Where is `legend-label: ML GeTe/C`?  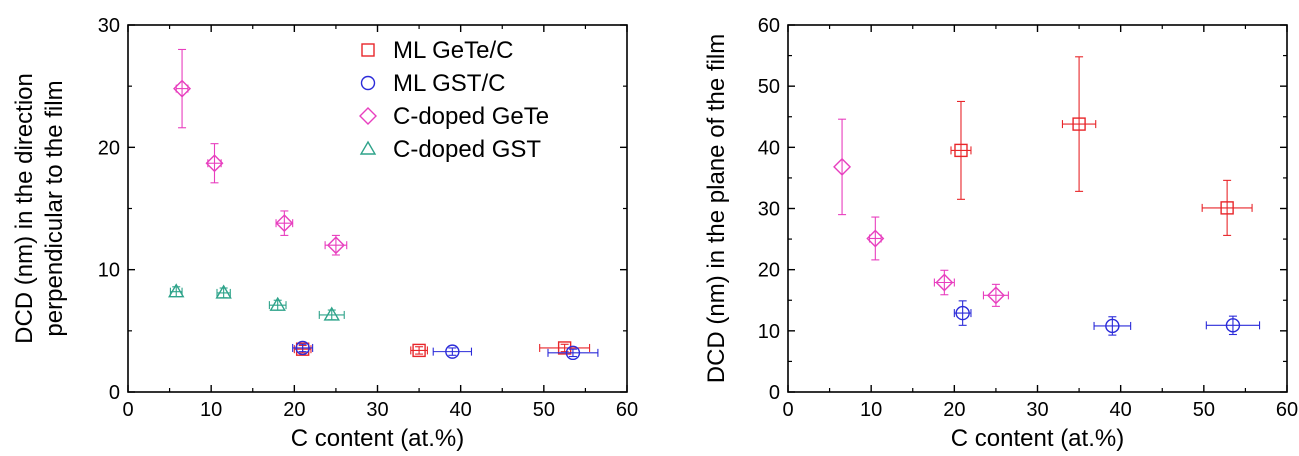
legend-label: ML GeTe/C is located at coordinates (453, 50).